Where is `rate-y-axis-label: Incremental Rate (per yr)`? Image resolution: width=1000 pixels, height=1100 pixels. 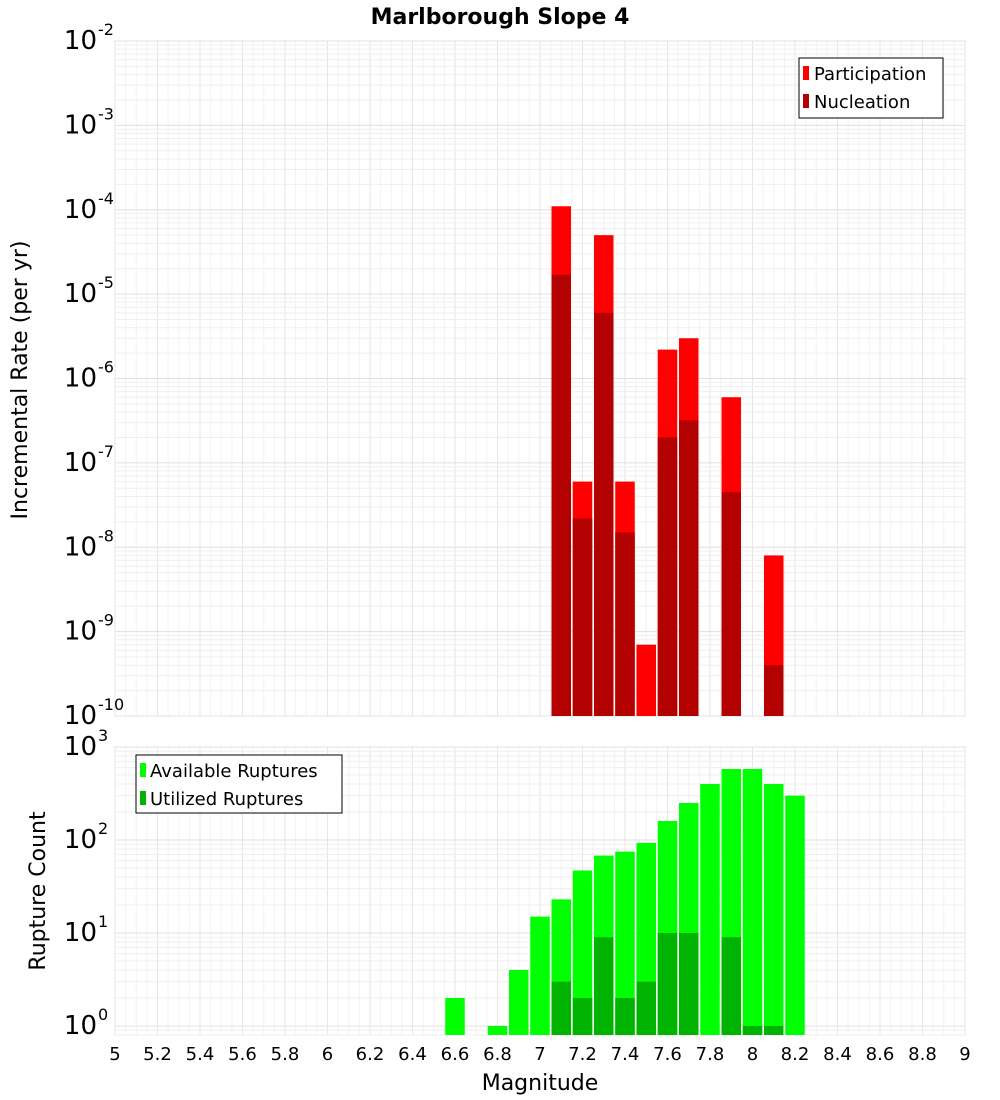 rate-y-axis-label: Incremental Rate (per yr) is located at coordinates (20, 380).